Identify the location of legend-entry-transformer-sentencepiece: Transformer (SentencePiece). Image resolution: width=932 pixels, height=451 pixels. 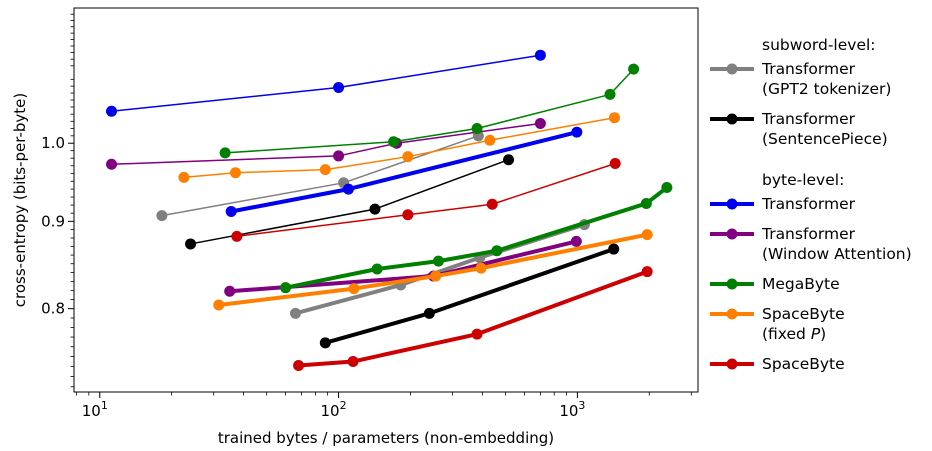
(799, 129).